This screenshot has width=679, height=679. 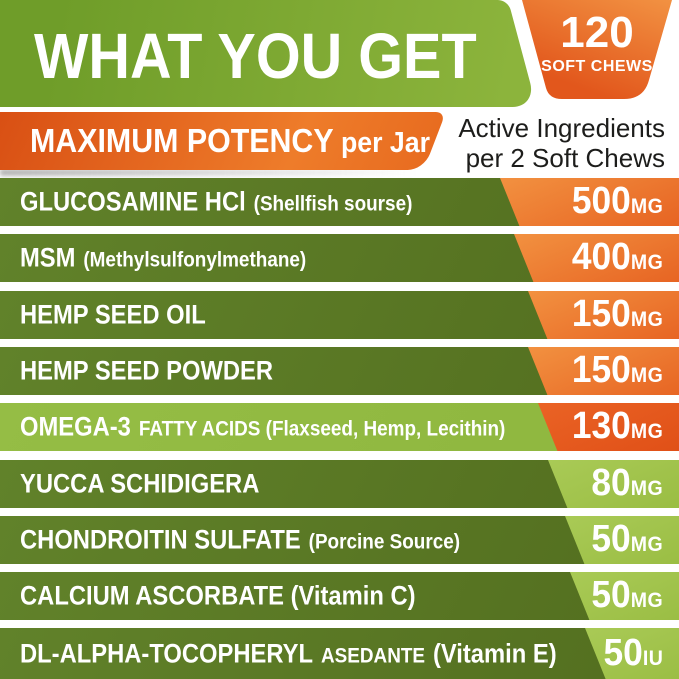 I want to click on ingredient-amount: 500MG, so click(x=617, y=201).